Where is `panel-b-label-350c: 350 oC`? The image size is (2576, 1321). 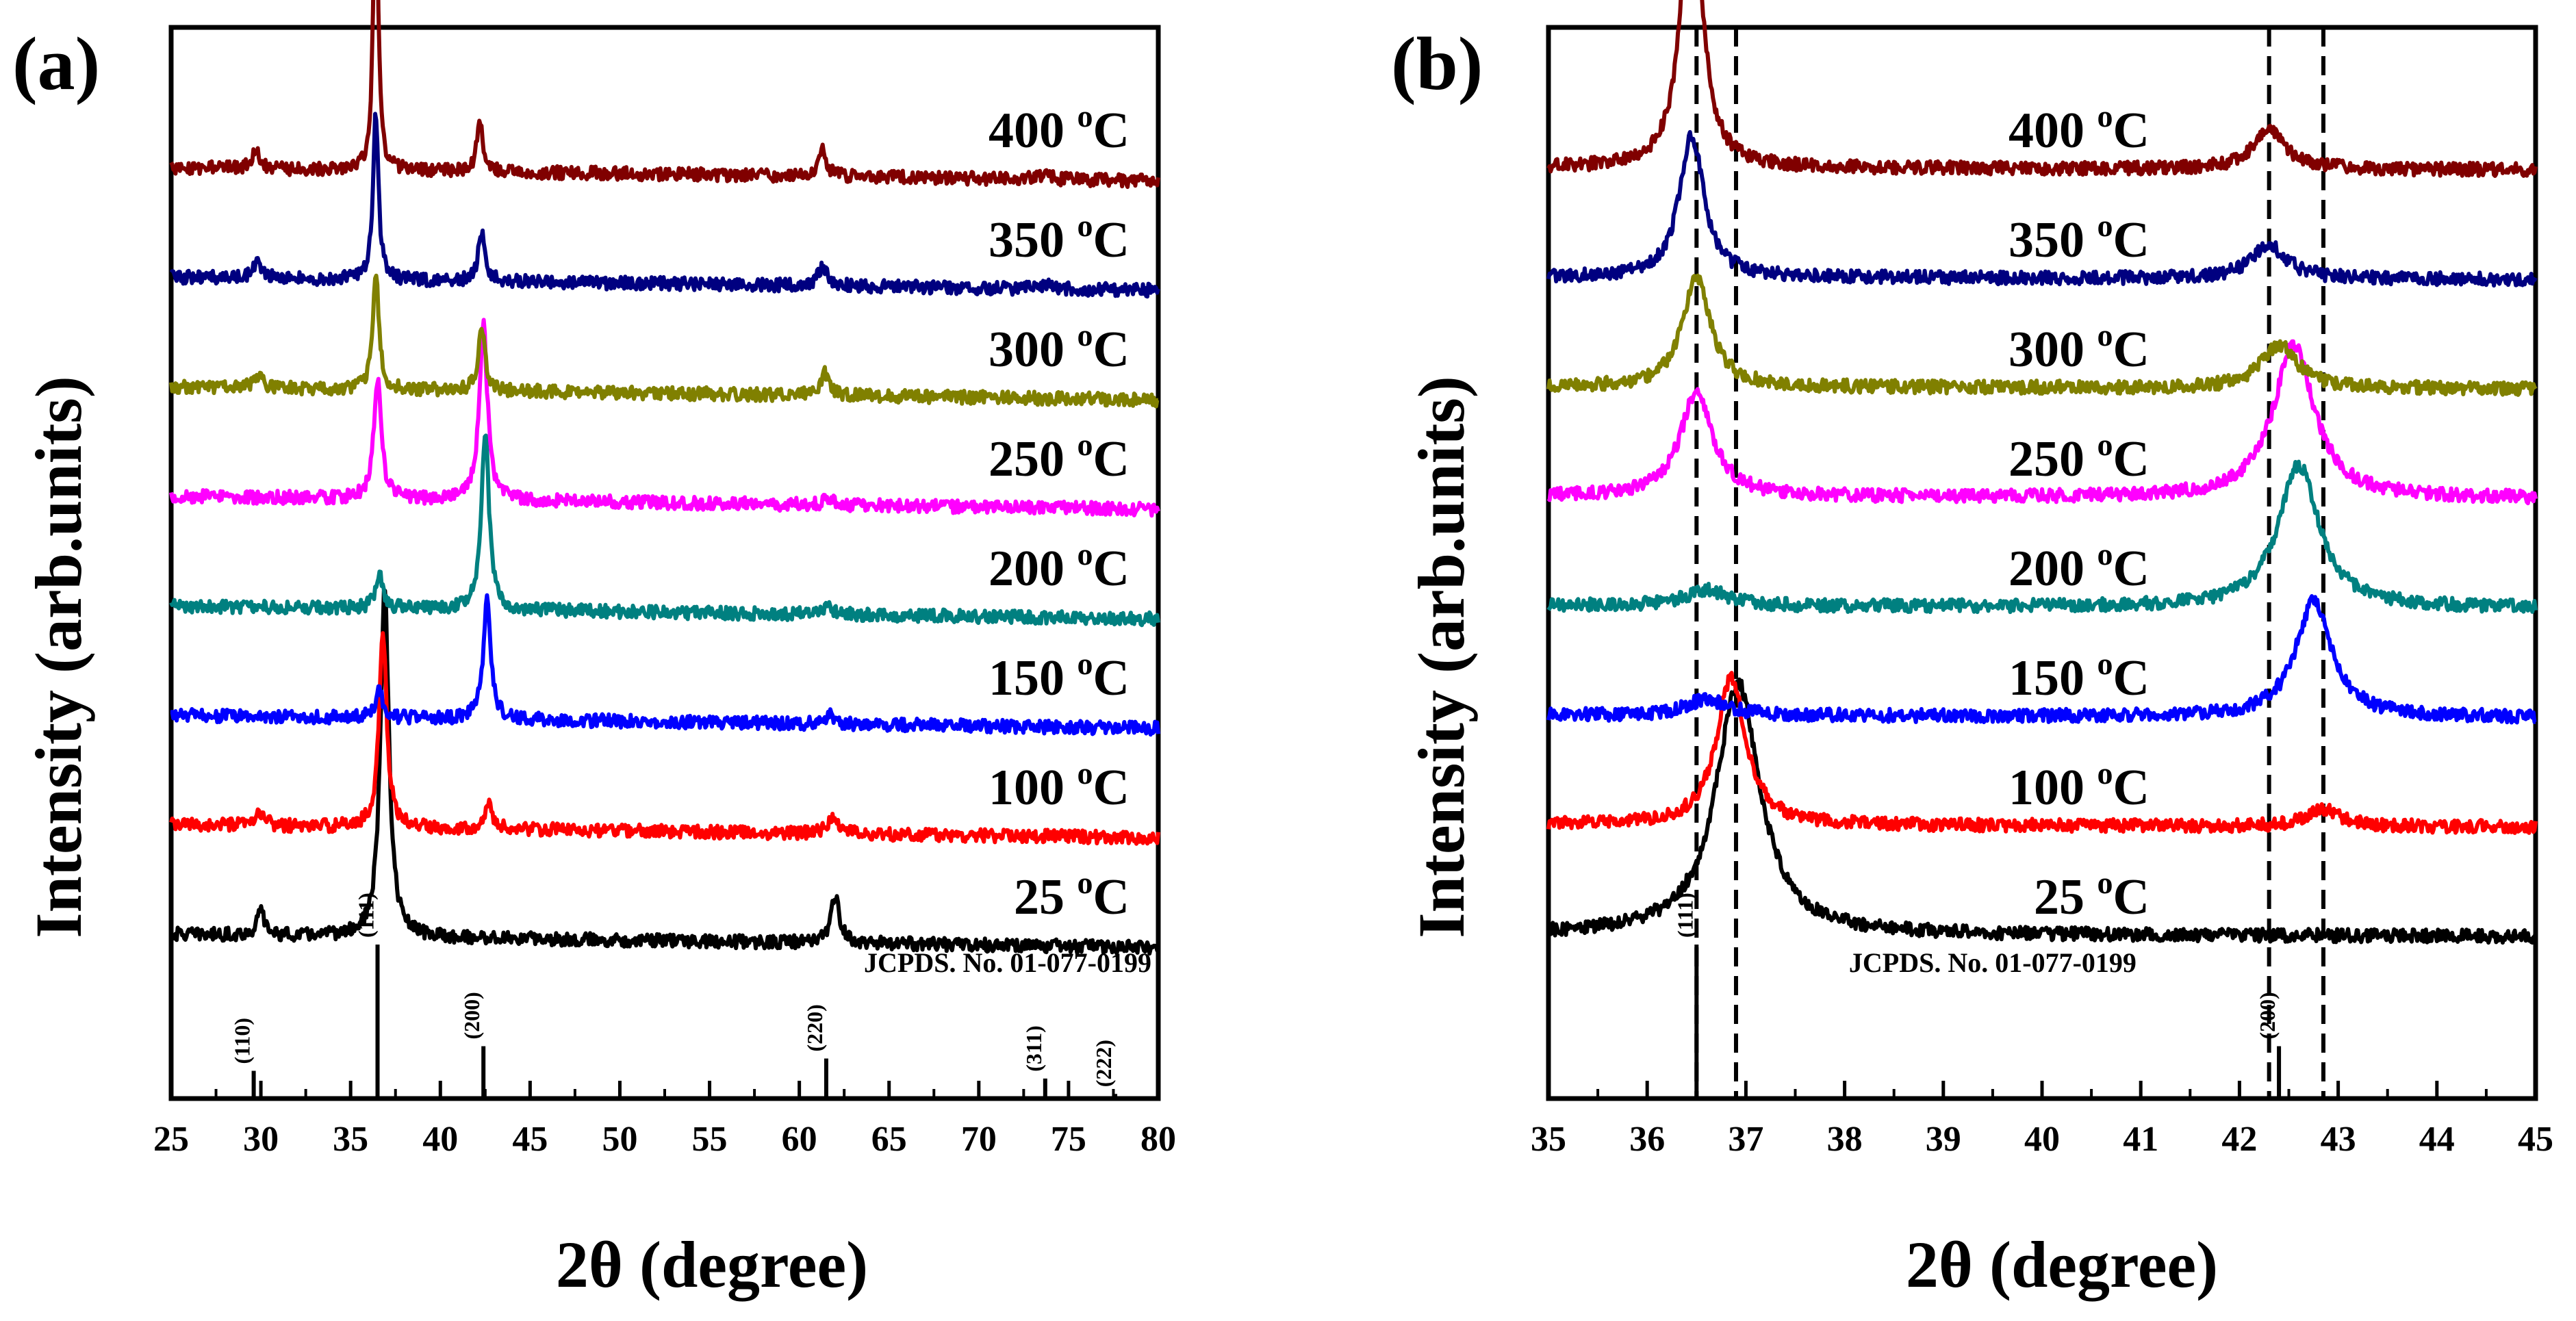 panel-b-label-350c: 350 oC is located at coordinates (2079, 238).